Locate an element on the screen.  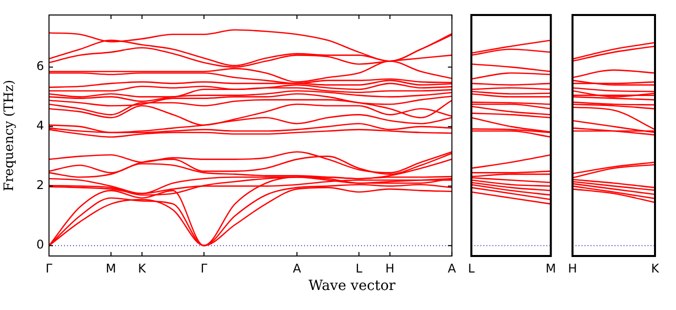
y-tick-label: 0 is located at coordinates (40, 245).